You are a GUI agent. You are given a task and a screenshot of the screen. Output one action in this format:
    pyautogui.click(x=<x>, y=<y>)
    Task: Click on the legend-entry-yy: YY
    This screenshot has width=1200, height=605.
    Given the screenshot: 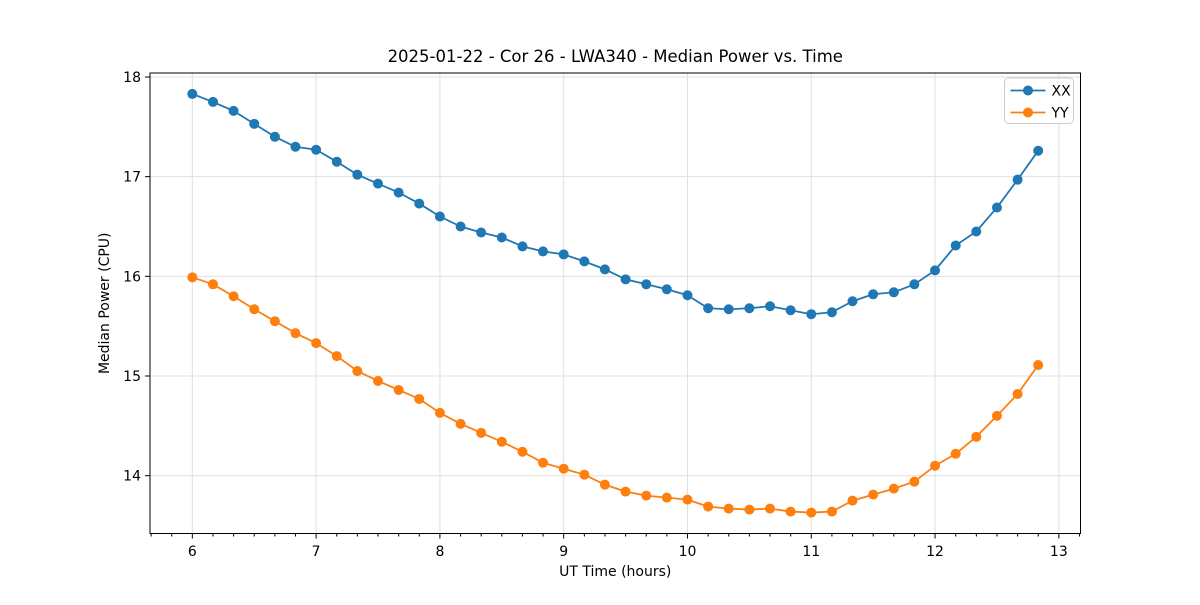 What is the action you would take?
    pyautogui.click(x=1040, y=114)
    